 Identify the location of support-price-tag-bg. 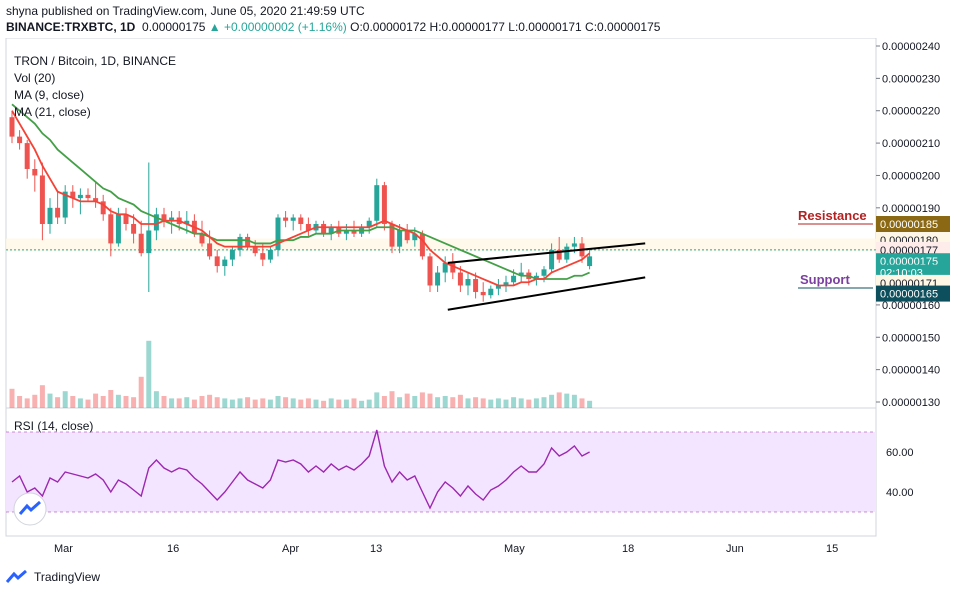
(913, 293).